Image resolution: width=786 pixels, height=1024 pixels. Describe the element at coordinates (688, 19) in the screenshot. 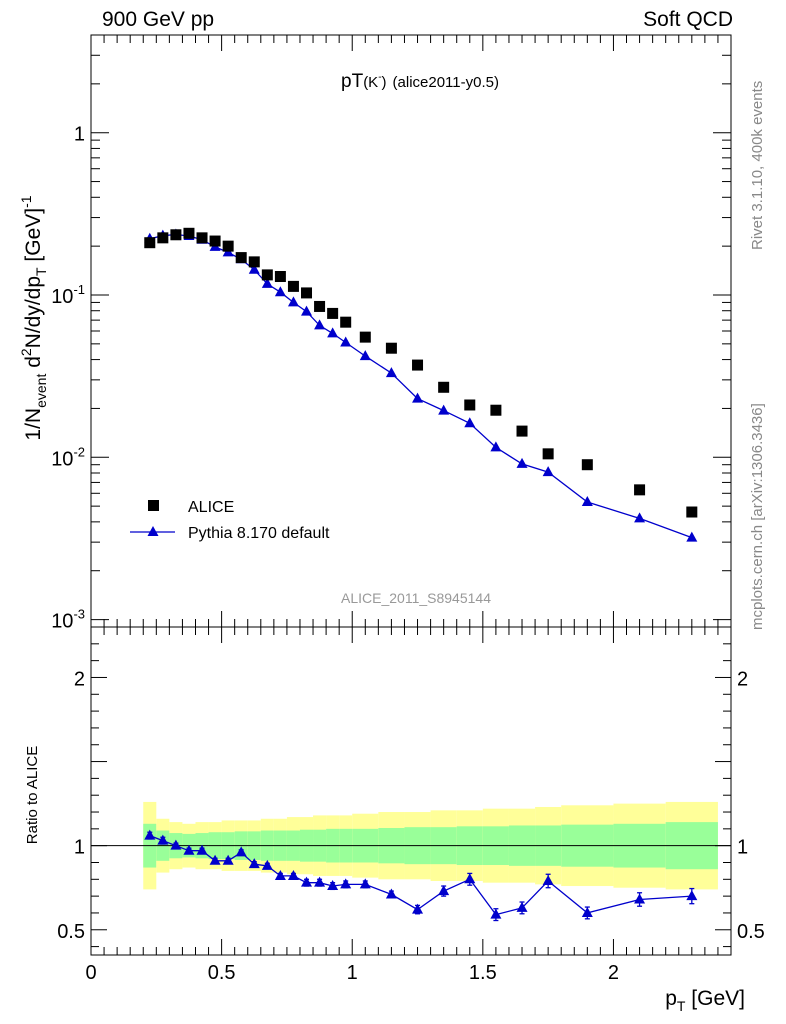

I see `header-right: Soft QCD` at that location.